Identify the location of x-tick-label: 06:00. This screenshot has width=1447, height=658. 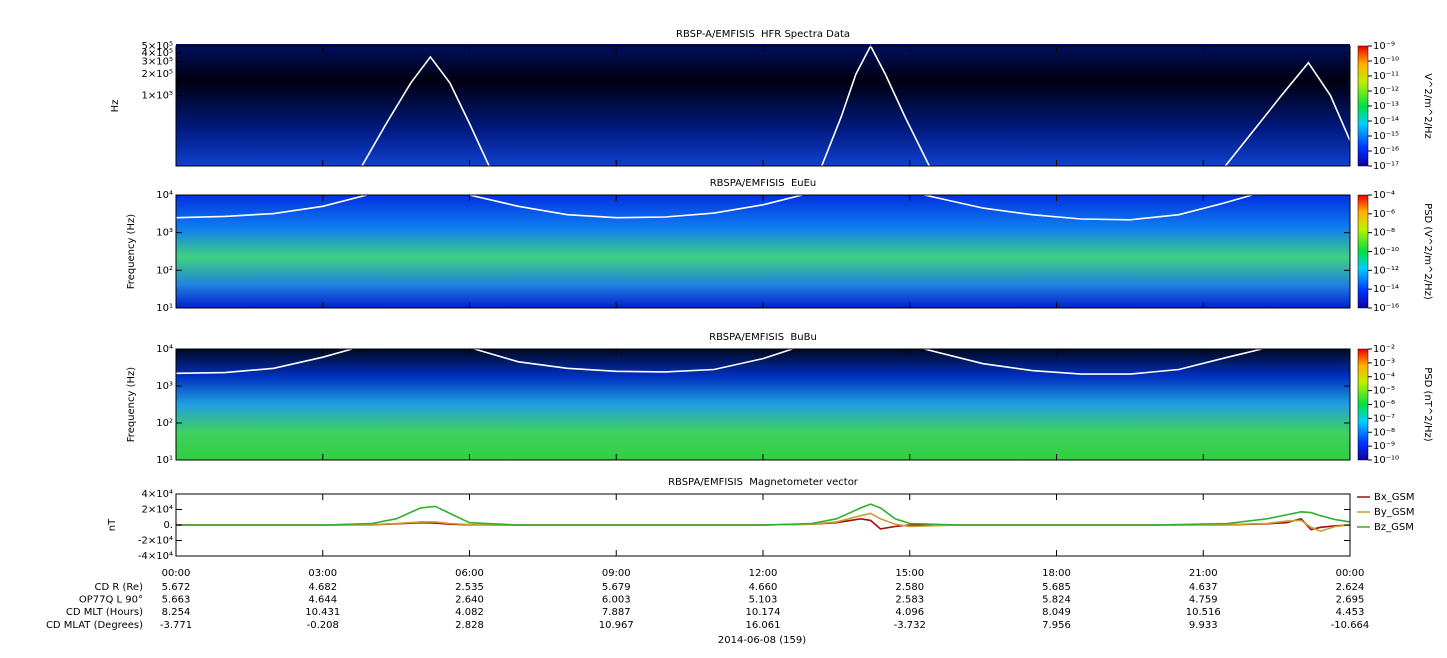
(469, 573).